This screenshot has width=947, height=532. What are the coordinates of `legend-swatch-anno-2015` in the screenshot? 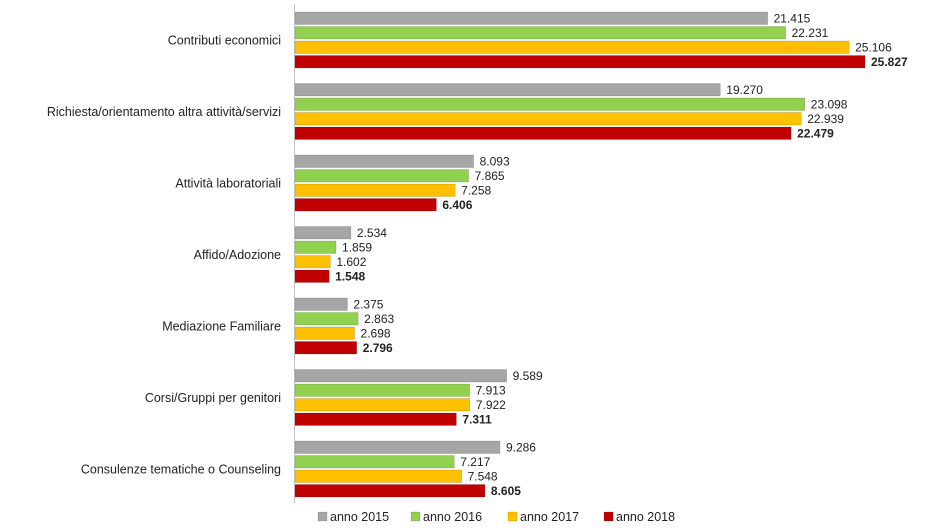 It's located at (322, 516).